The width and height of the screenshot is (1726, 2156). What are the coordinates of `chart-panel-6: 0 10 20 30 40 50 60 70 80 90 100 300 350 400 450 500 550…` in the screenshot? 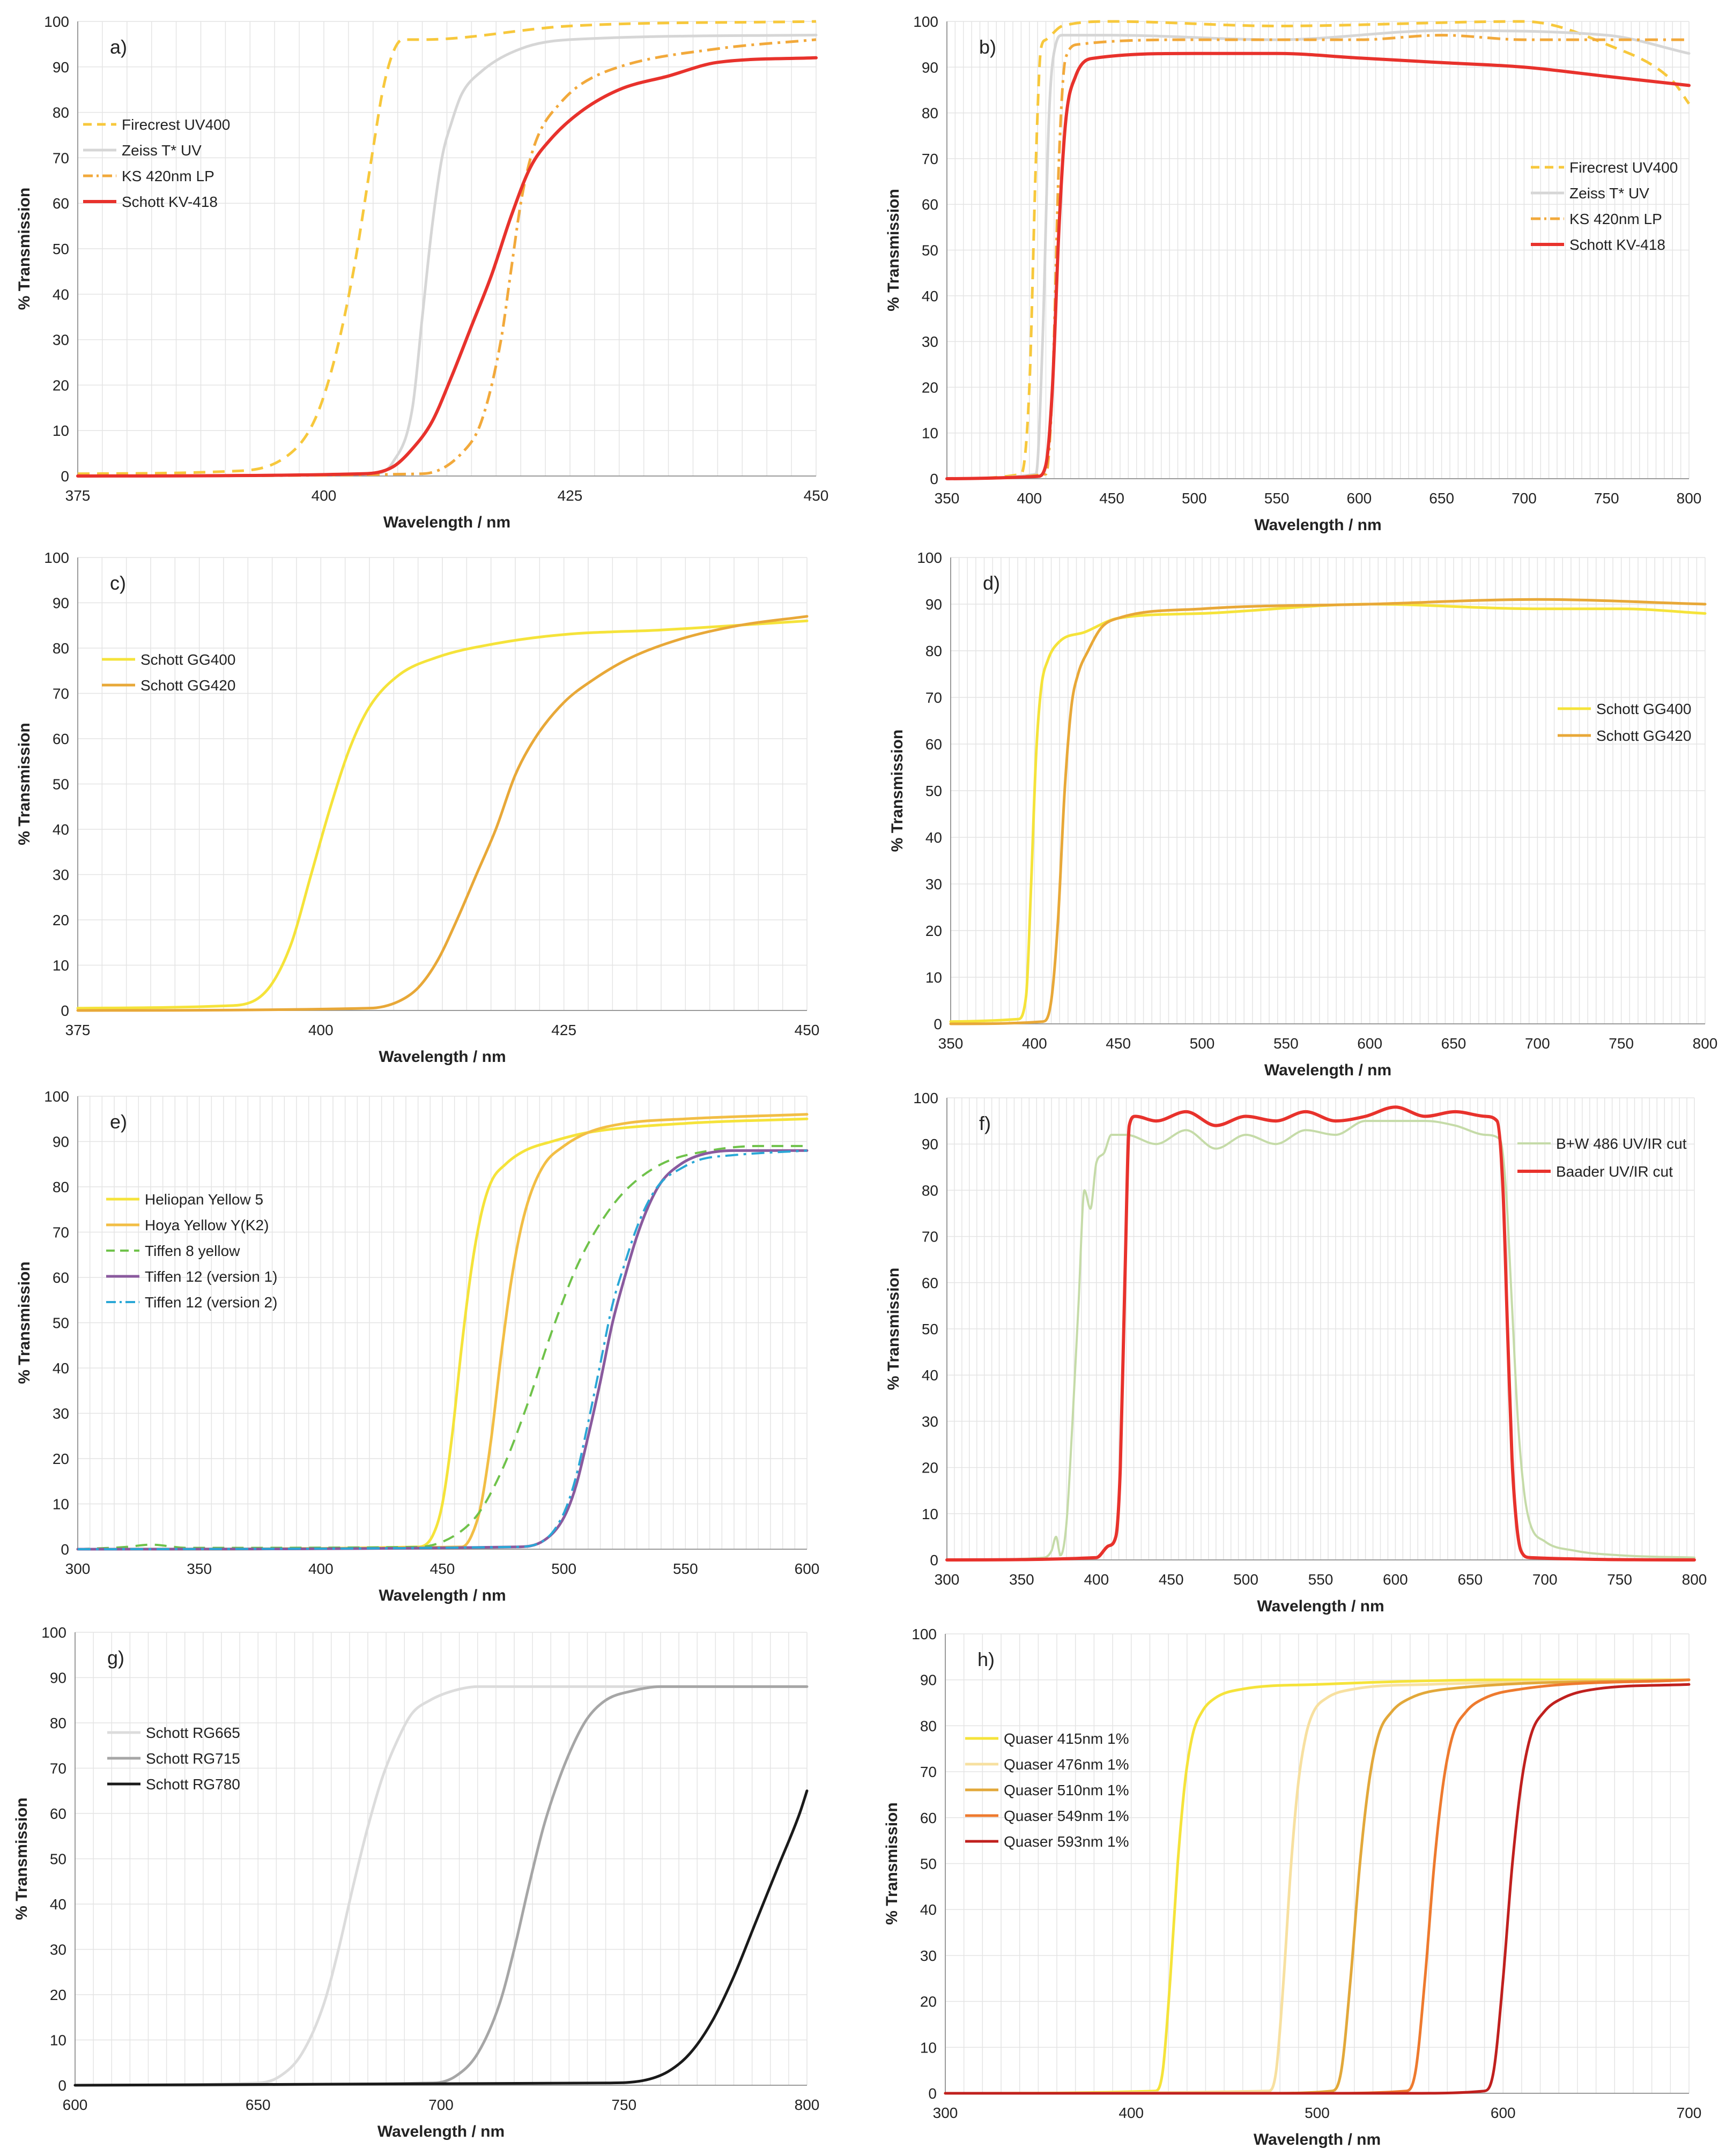 It's located at (1296, 1352).